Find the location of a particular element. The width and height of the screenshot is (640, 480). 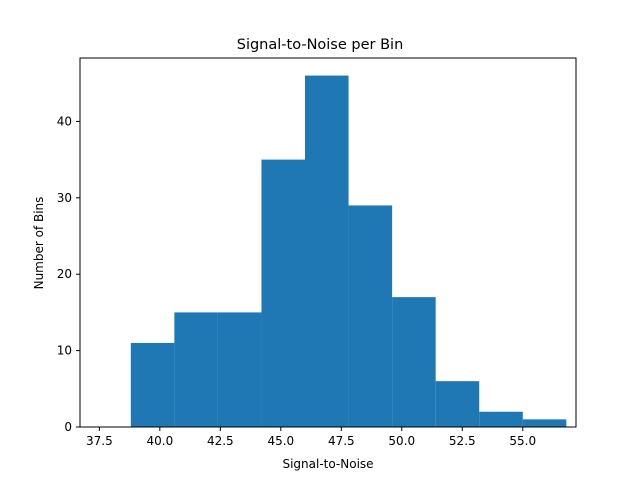

x-axis-label: Signal-to-Noise is located at coordinates (327, 464).